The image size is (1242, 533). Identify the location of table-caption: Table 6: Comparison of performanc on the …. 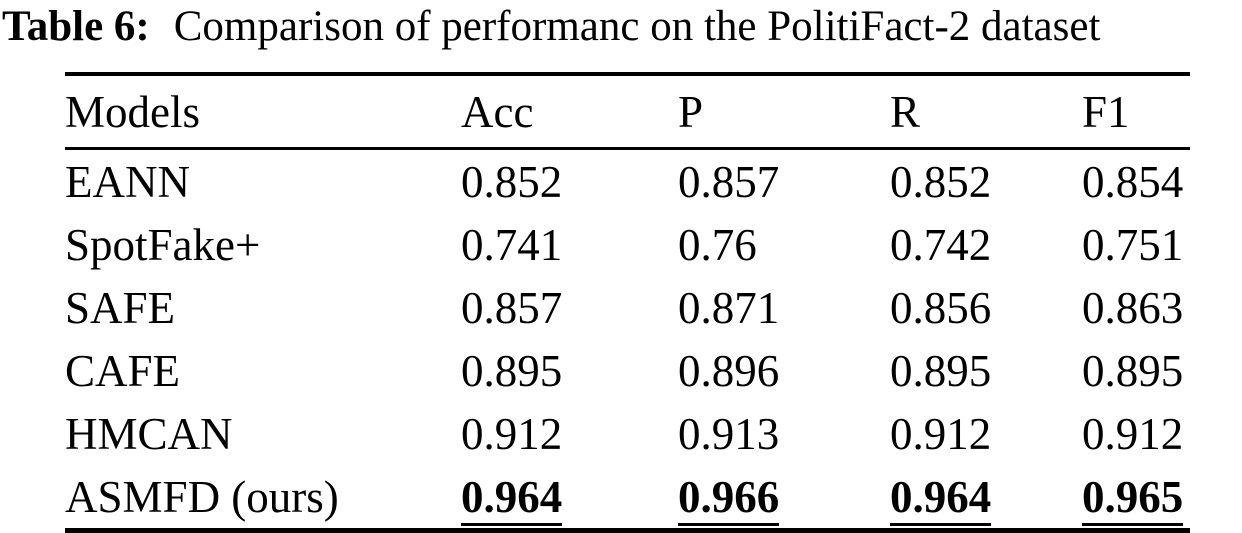
(622, 27).